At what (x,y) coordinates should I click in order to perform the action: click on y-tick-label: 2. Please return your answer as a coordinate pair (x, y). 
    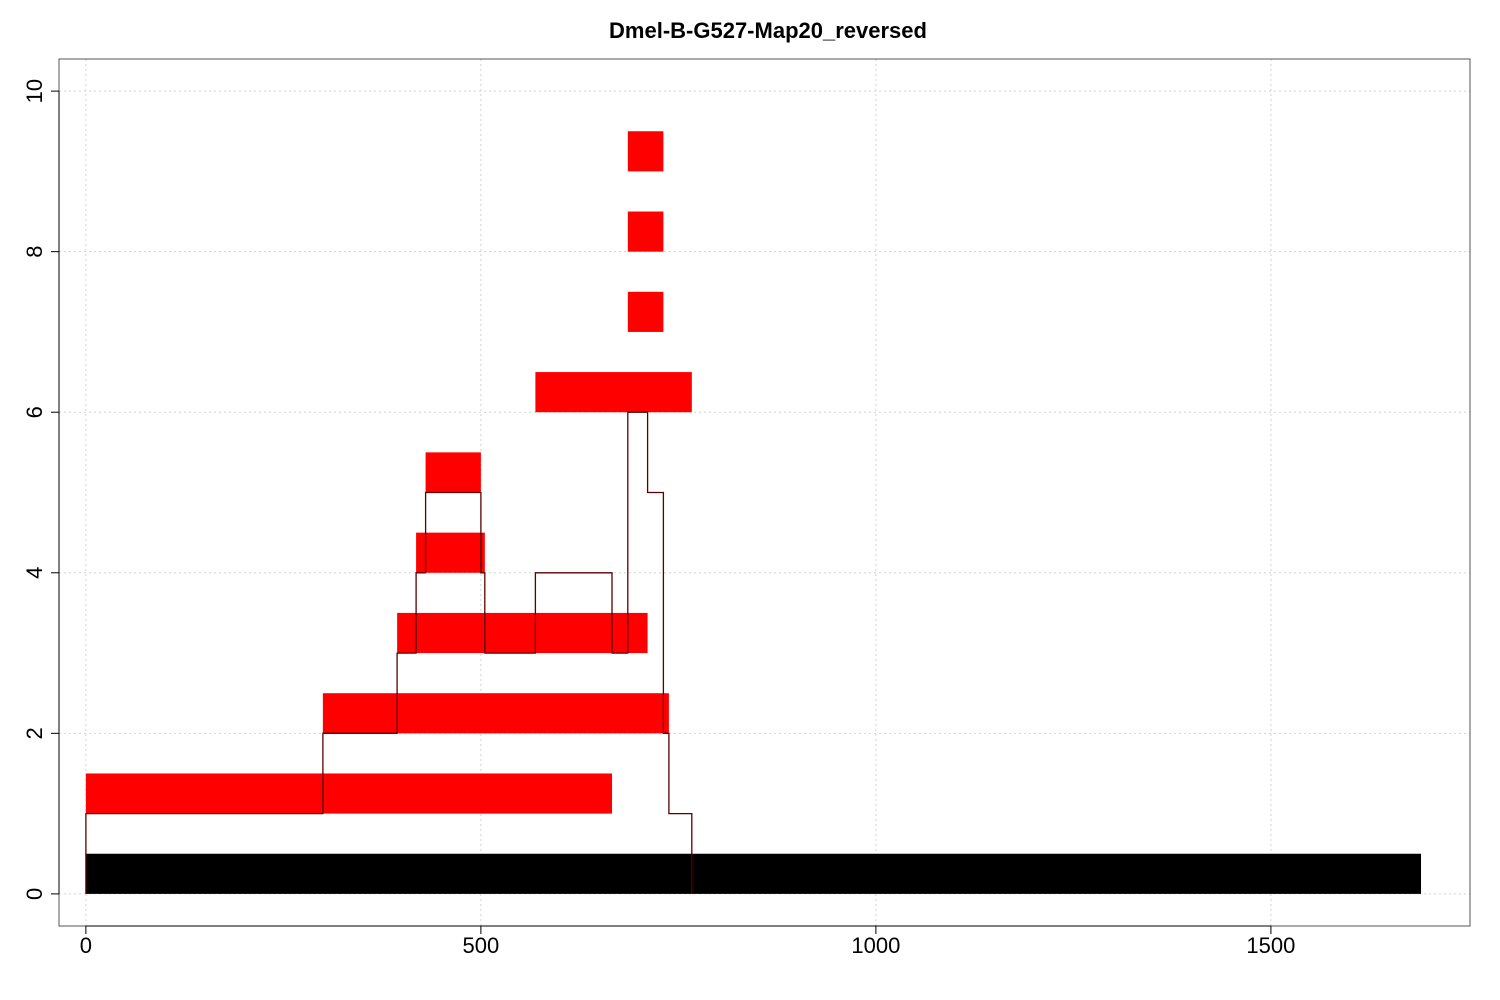
    Looking at the image, I should click on (34, 733).